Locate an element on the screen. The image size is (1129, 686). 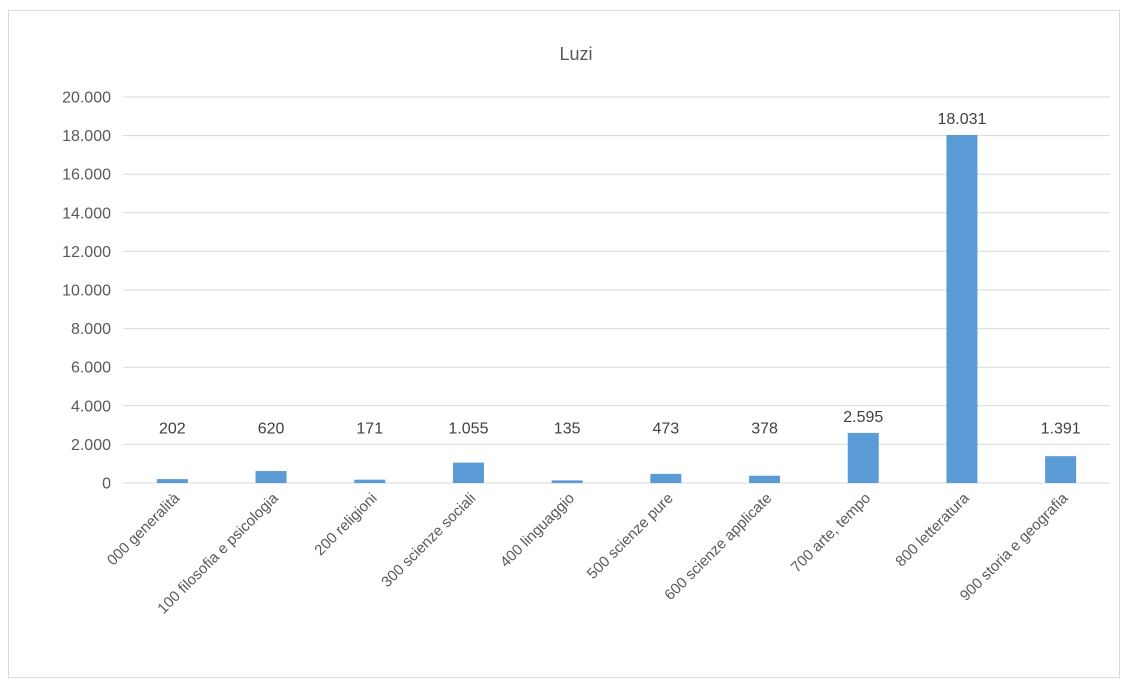
data-label: 18.031 is located at coordinates (961, 119).